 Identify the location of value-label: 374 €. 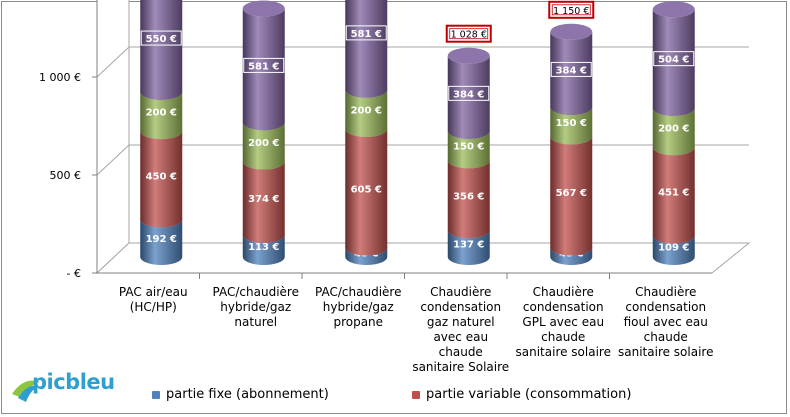
(263, 199).